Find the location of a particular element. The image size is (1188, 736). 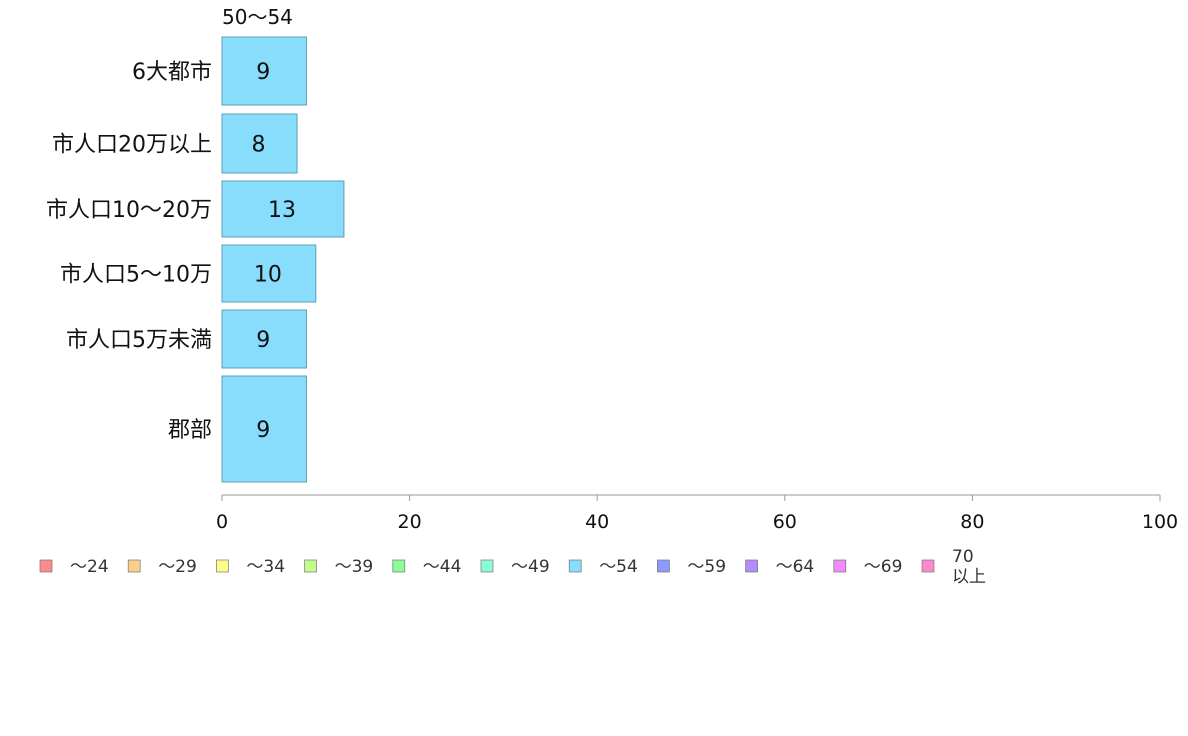

category-label: 市人口5万未満 is located at coordinates (139, 340).